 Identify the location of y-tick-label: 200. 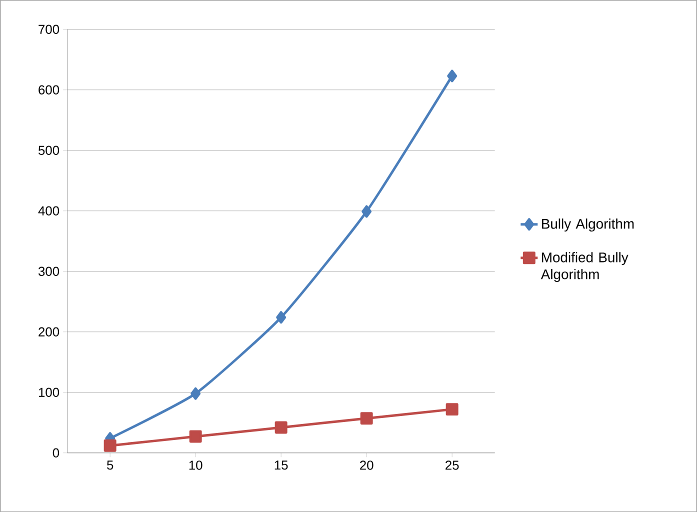
(49, 331).